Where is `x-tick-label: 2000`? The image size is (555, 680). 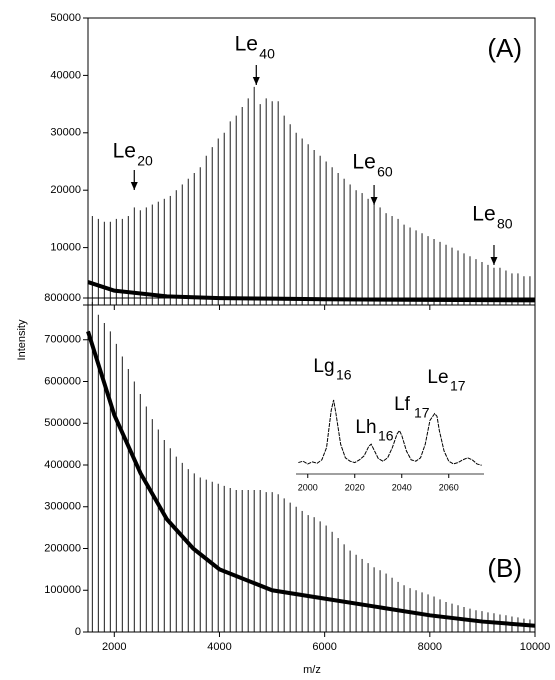
x-tick-label: 2000 is located at coordinates (114, 647).